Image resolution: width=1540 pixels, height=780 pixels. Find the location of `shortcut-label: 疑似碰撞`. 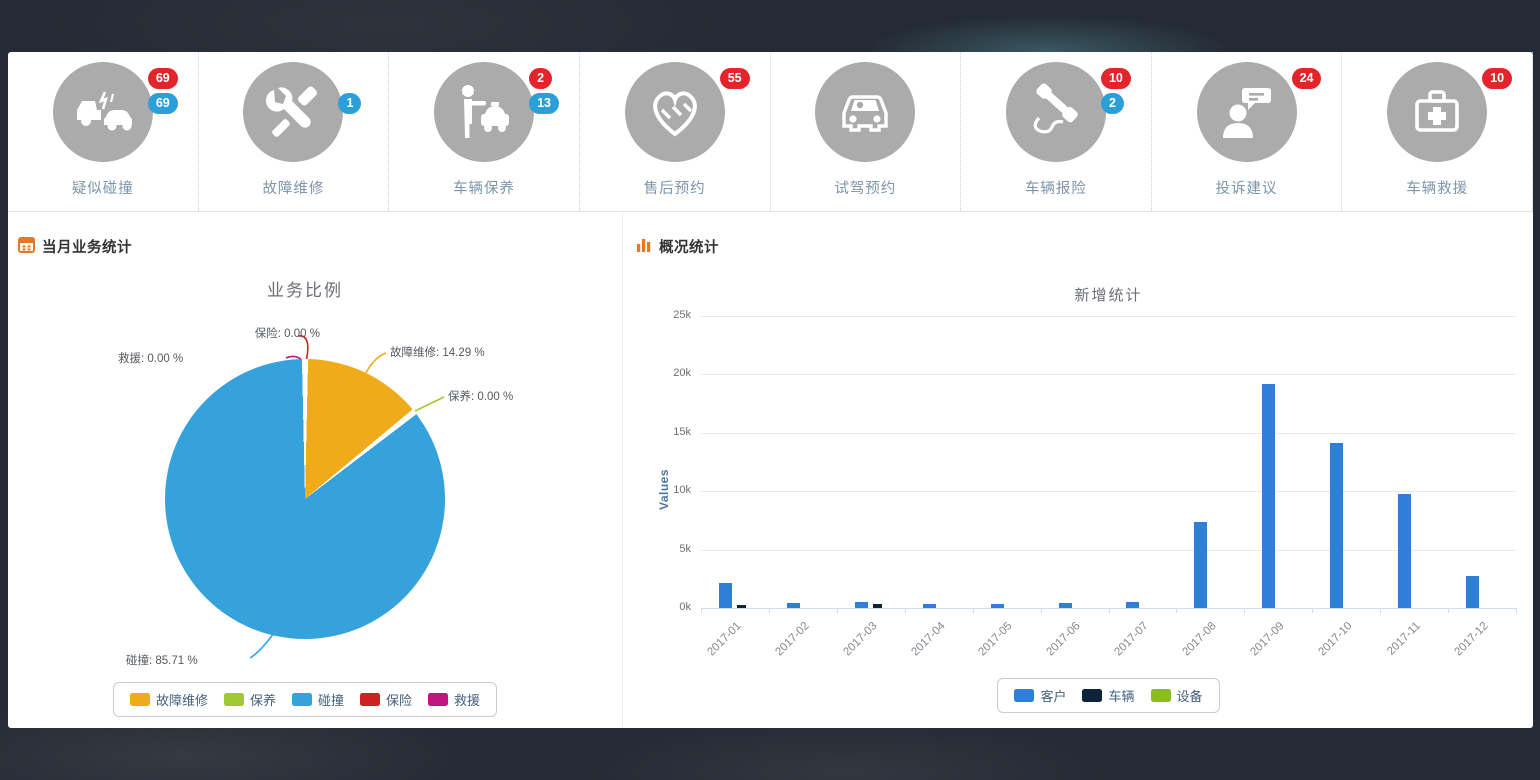

shortcut-label: 疑似碰撞 is located at coordinates (102, 189).